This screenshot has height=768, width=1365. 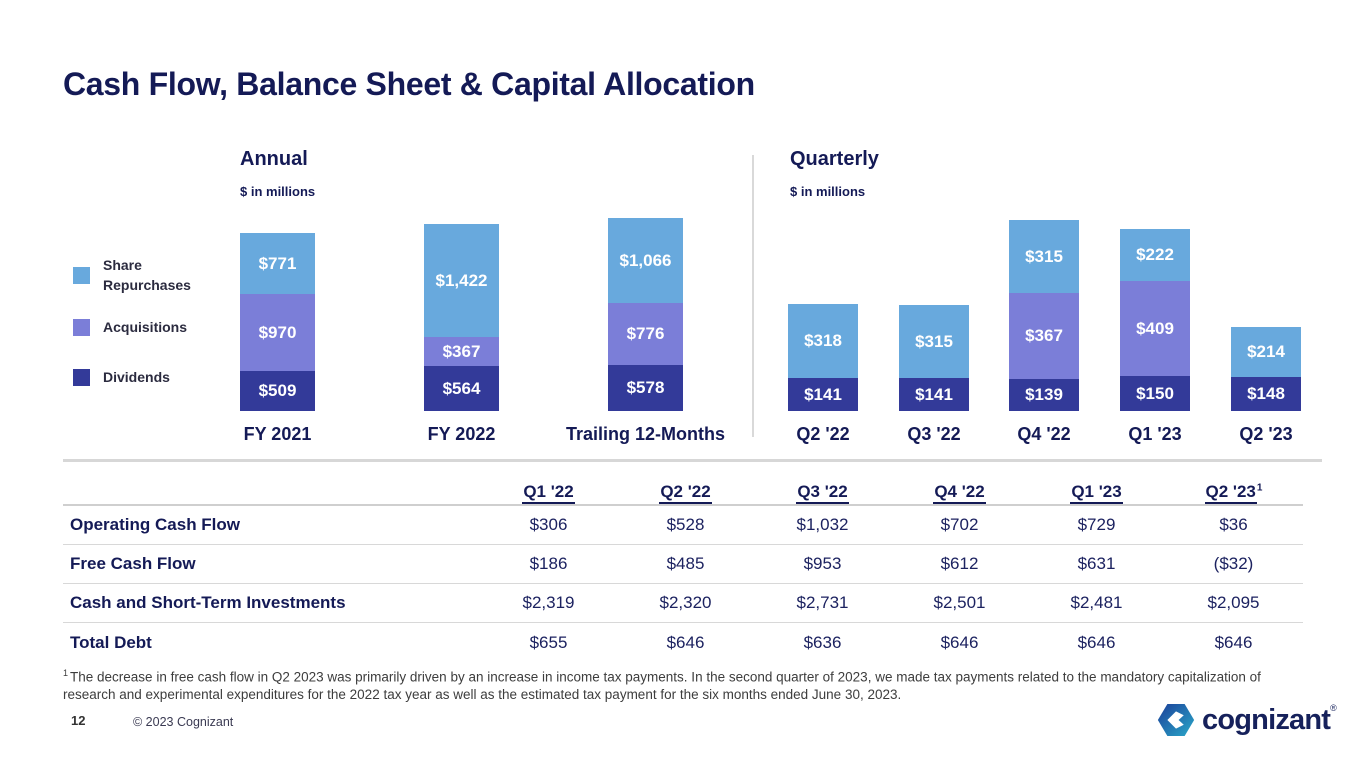 I want to click on table-cell-value: $636, so click(x=822, y=642).